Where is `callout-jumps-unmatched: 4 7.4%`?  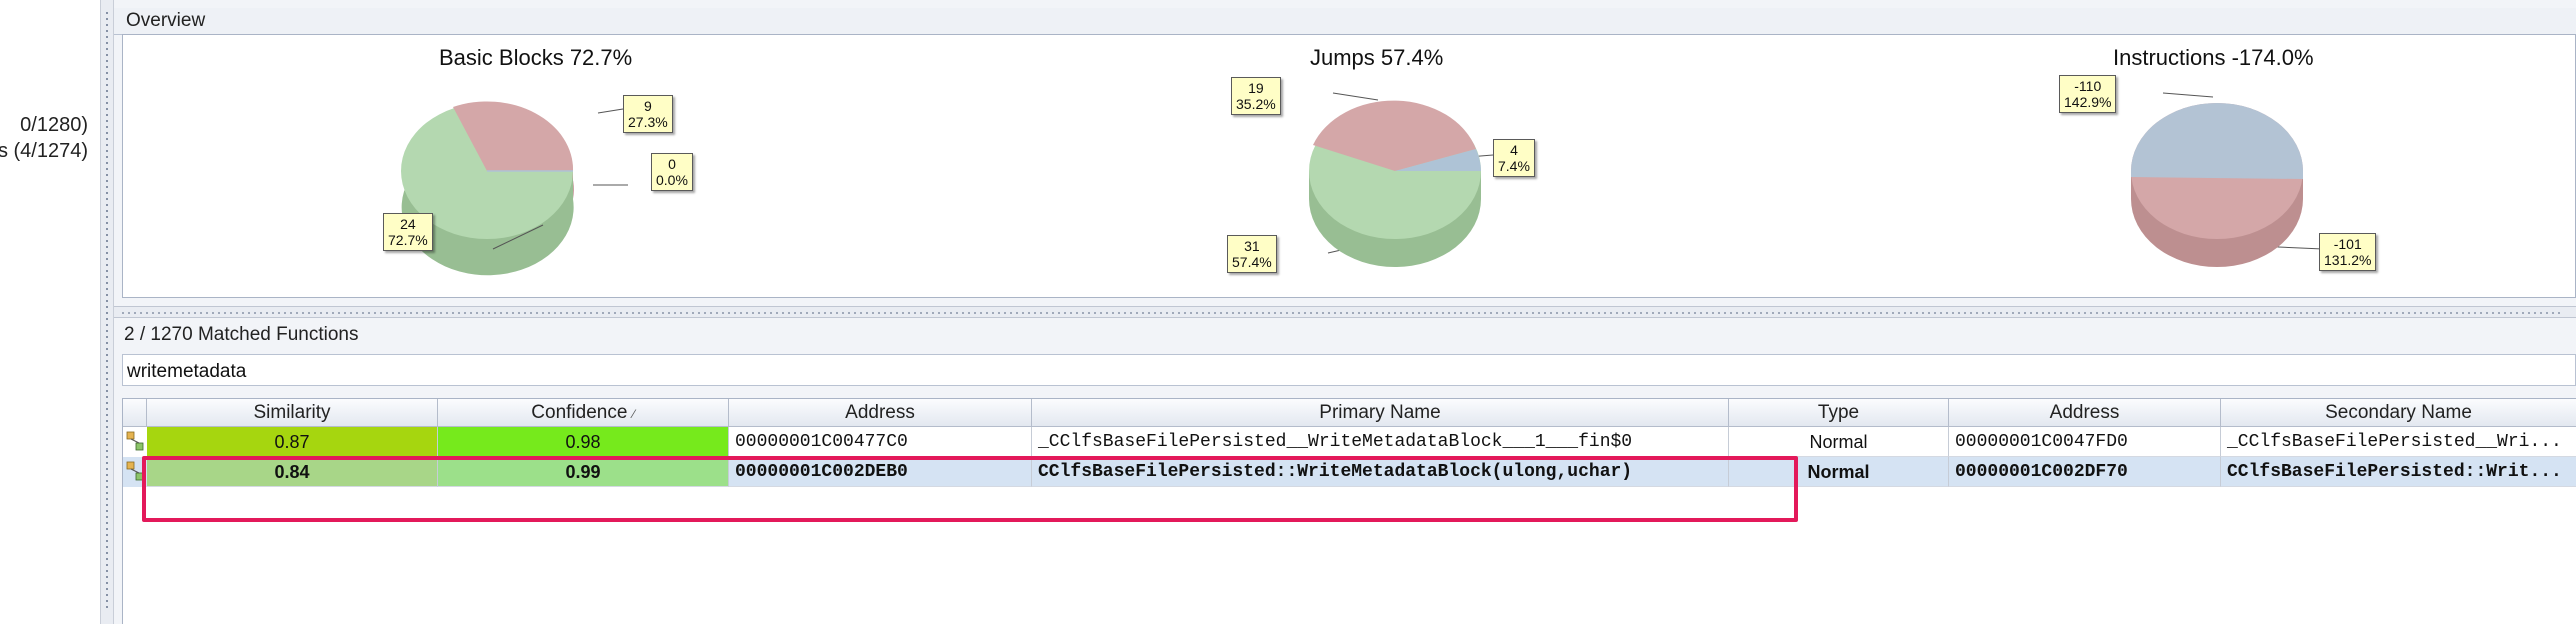
callout-jumps-unmatched: 4 7.4% is located at coordinates (1514, 158).